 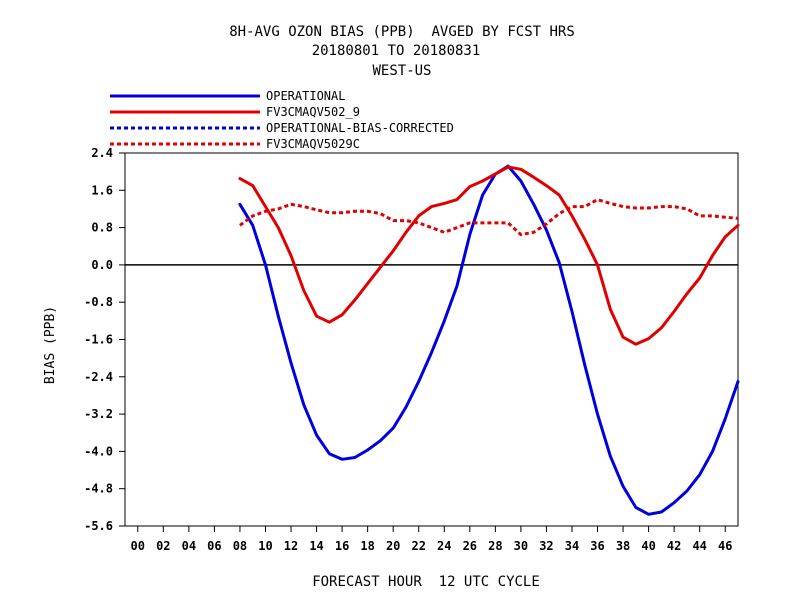 I want to click on legend-label-1: FV3CMAQV502_9, so click(x=313, y=112).